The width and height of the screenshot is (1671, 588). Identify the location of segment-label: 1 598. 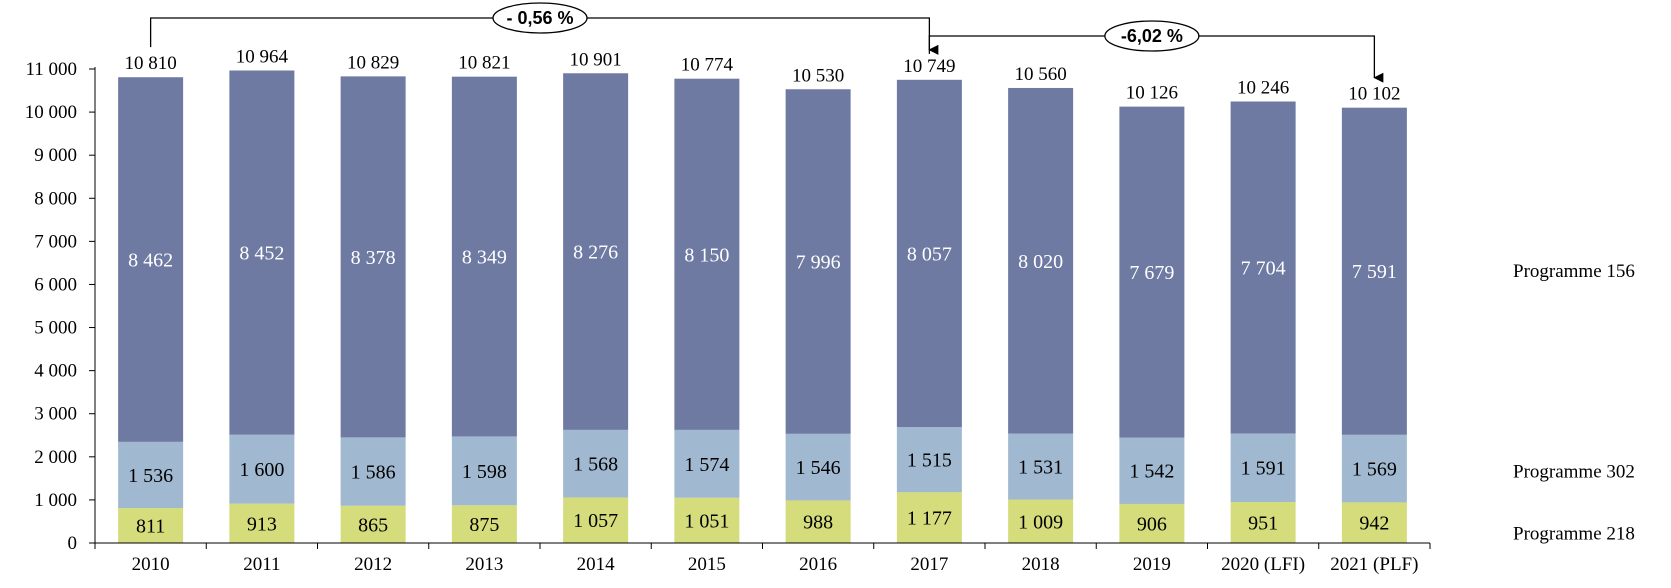
(484, 472).